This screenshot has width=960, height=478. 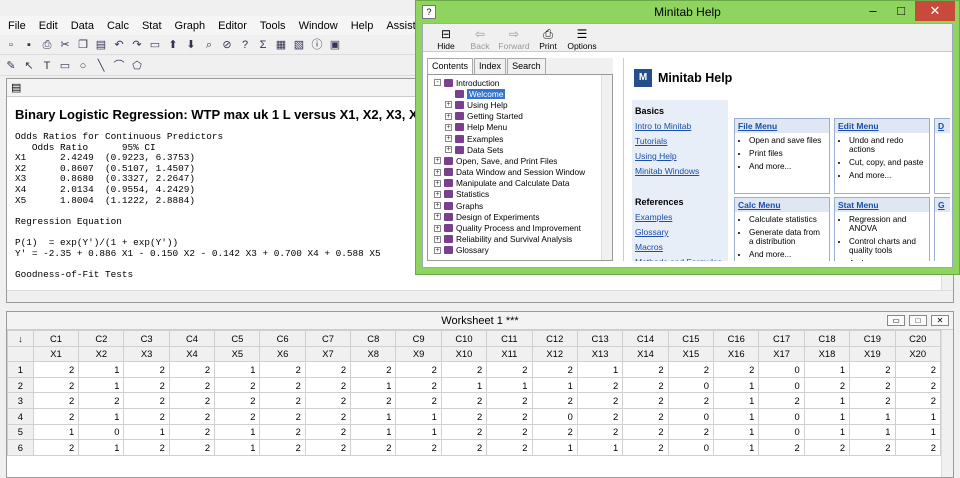 What do you see at coordinates (464, 354) in the screenshot?
I see `column-name-cell: X10` at bounding box center [464, 354].